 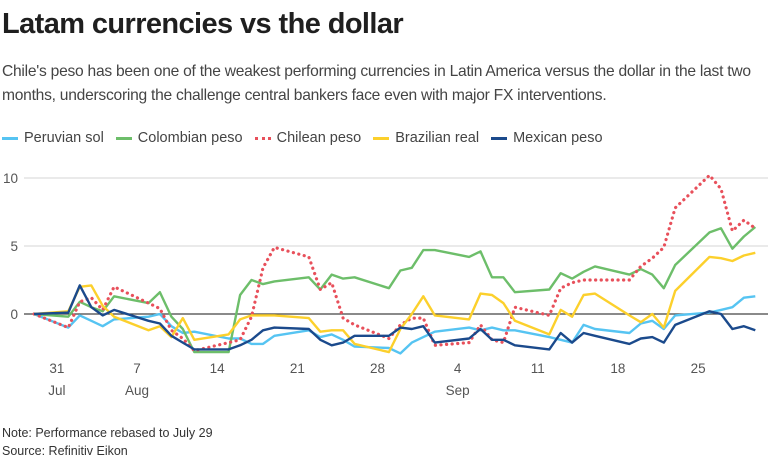 What do you see at coordinates (137, 390) in the screenshot?
I see `x-month-label: Aug` at bounding box center [137, 390].